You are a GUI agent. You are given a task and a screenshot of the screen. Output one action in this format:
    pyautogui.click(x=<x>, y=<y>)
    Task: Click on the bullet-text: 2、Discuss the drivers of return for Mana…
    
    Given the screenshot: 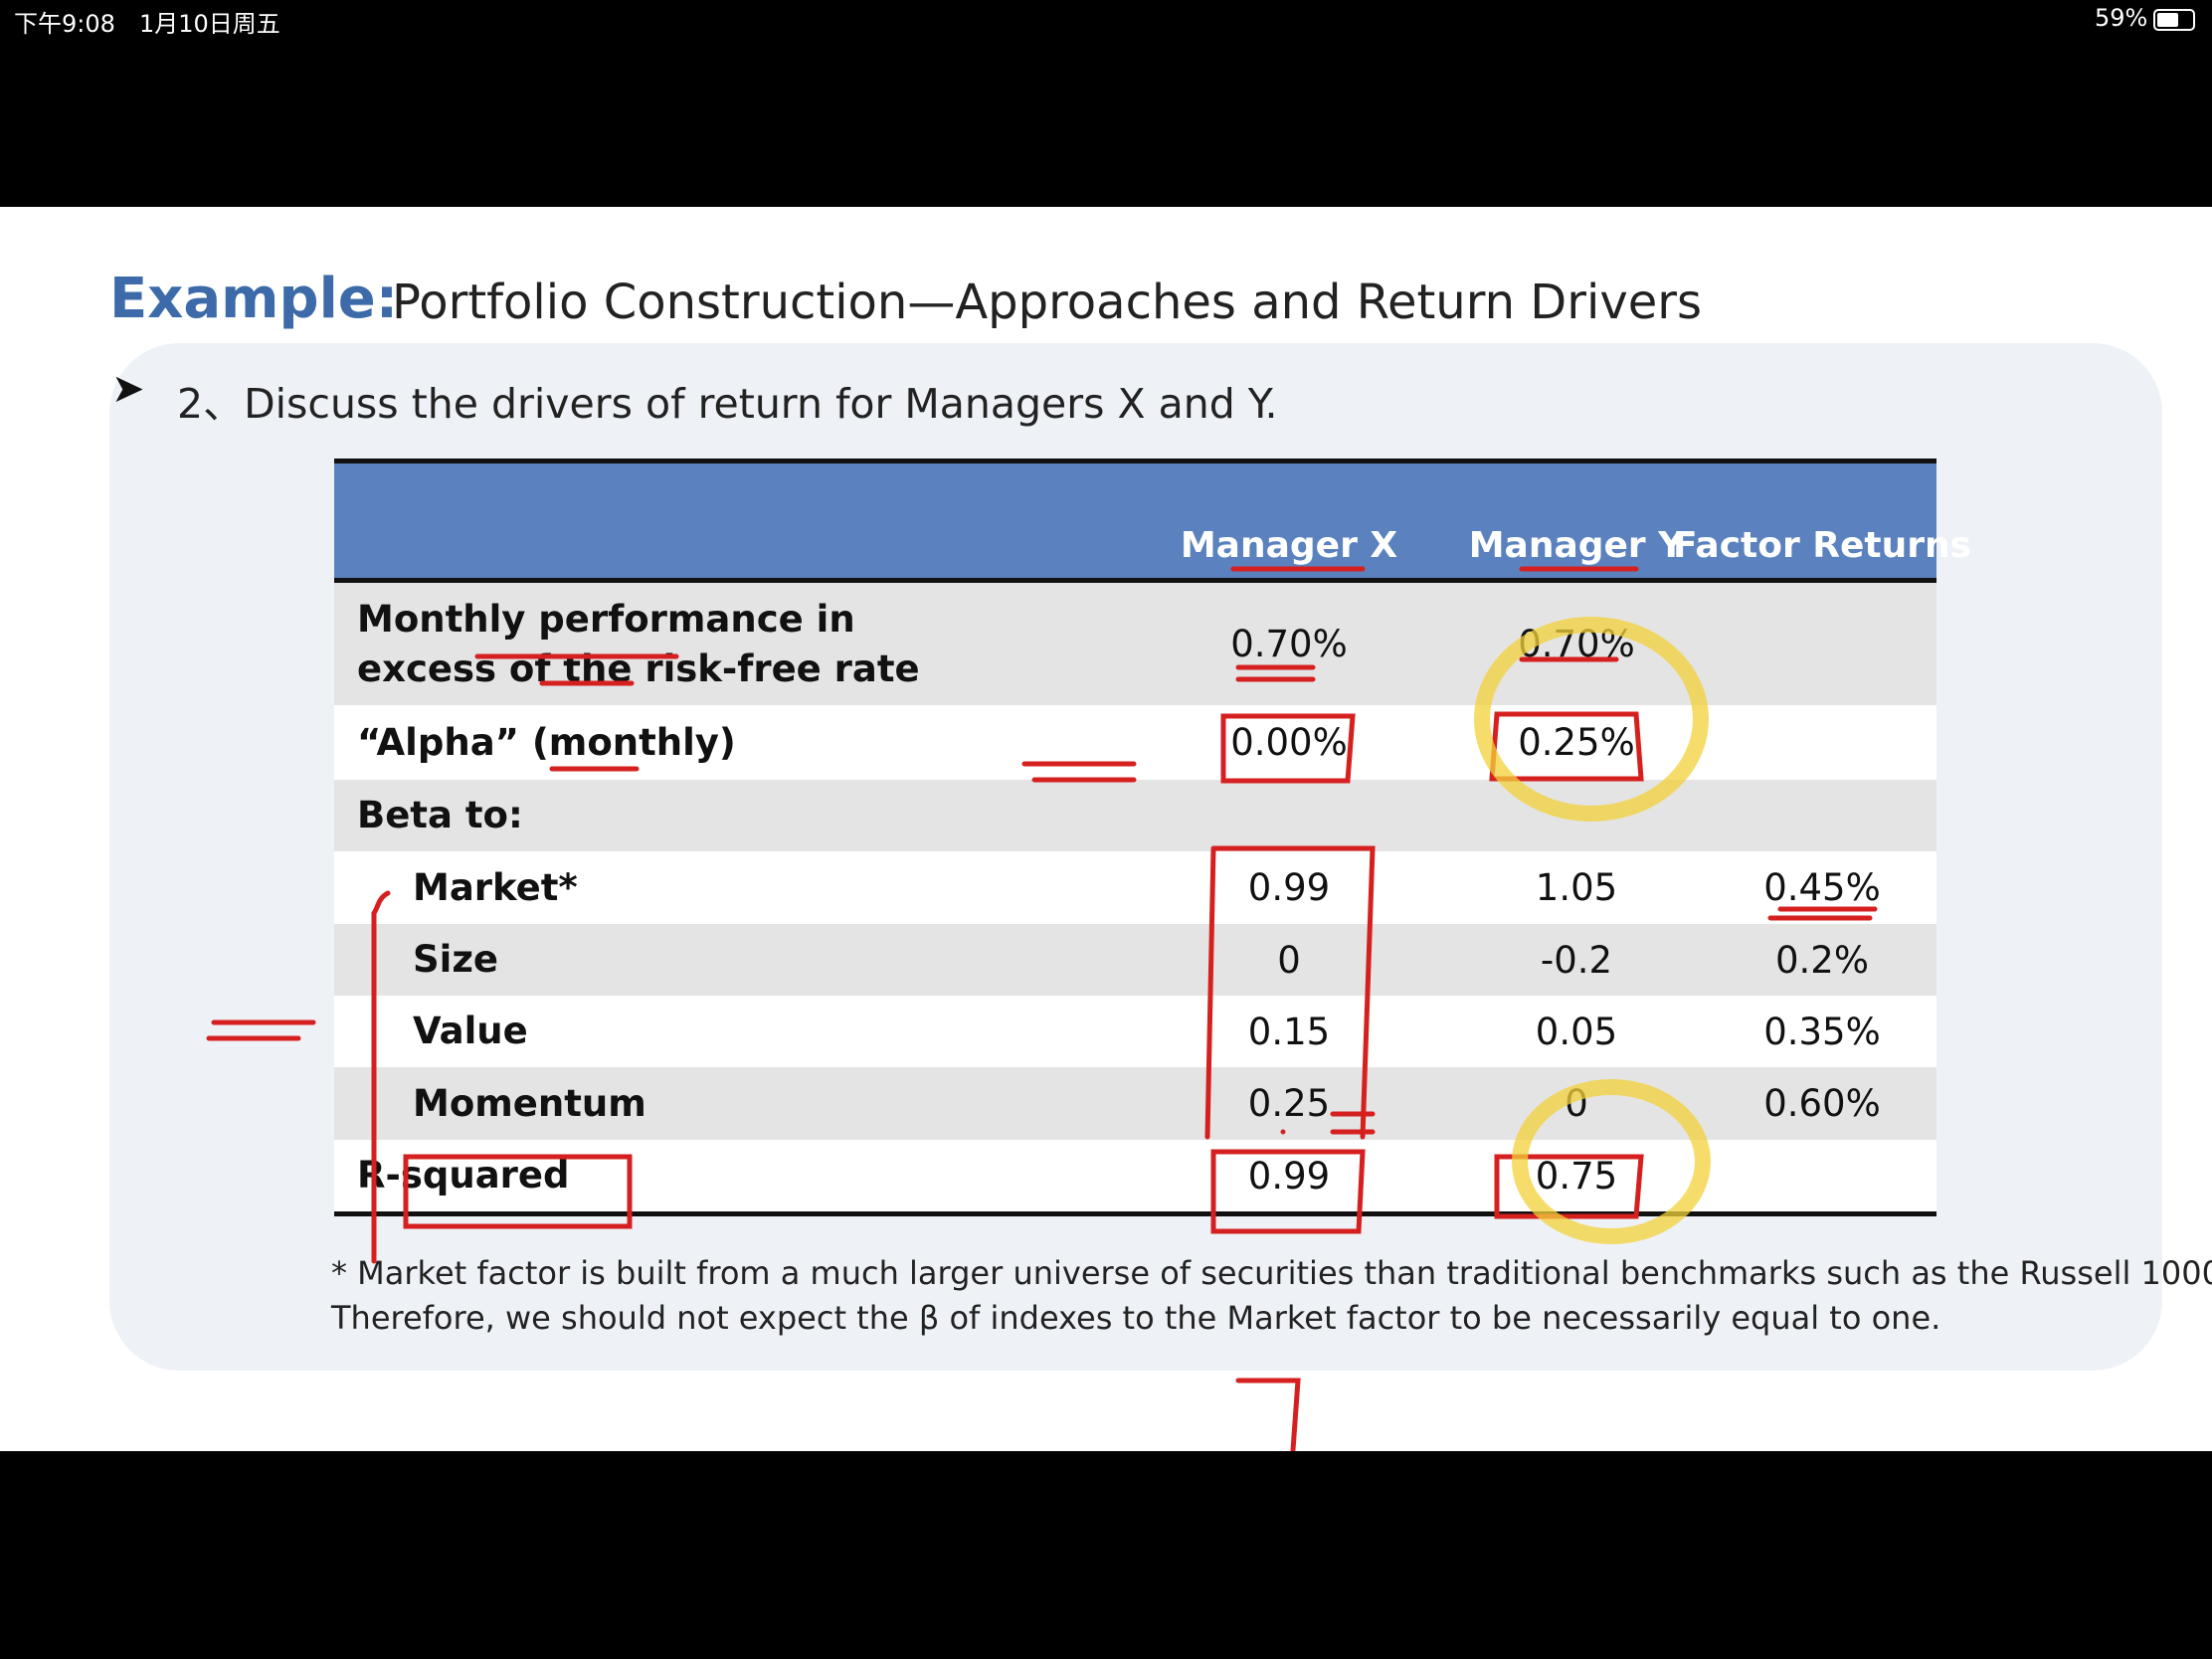 What is the action you would take?
    pyautogui.click(x=727, y=404)
    